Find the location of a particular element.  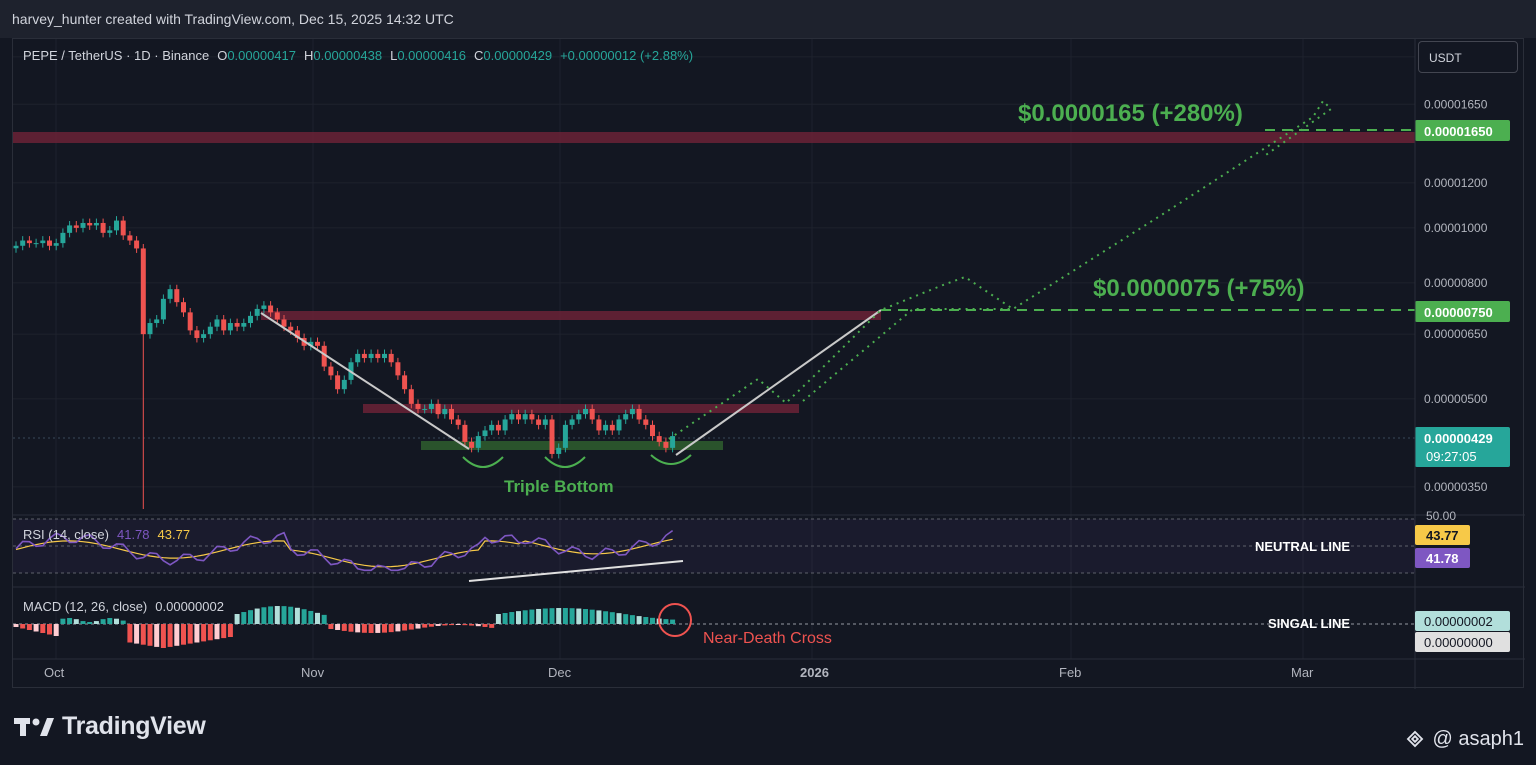

author-credit: @ asaph1 is located at coordinates (1463, 739).